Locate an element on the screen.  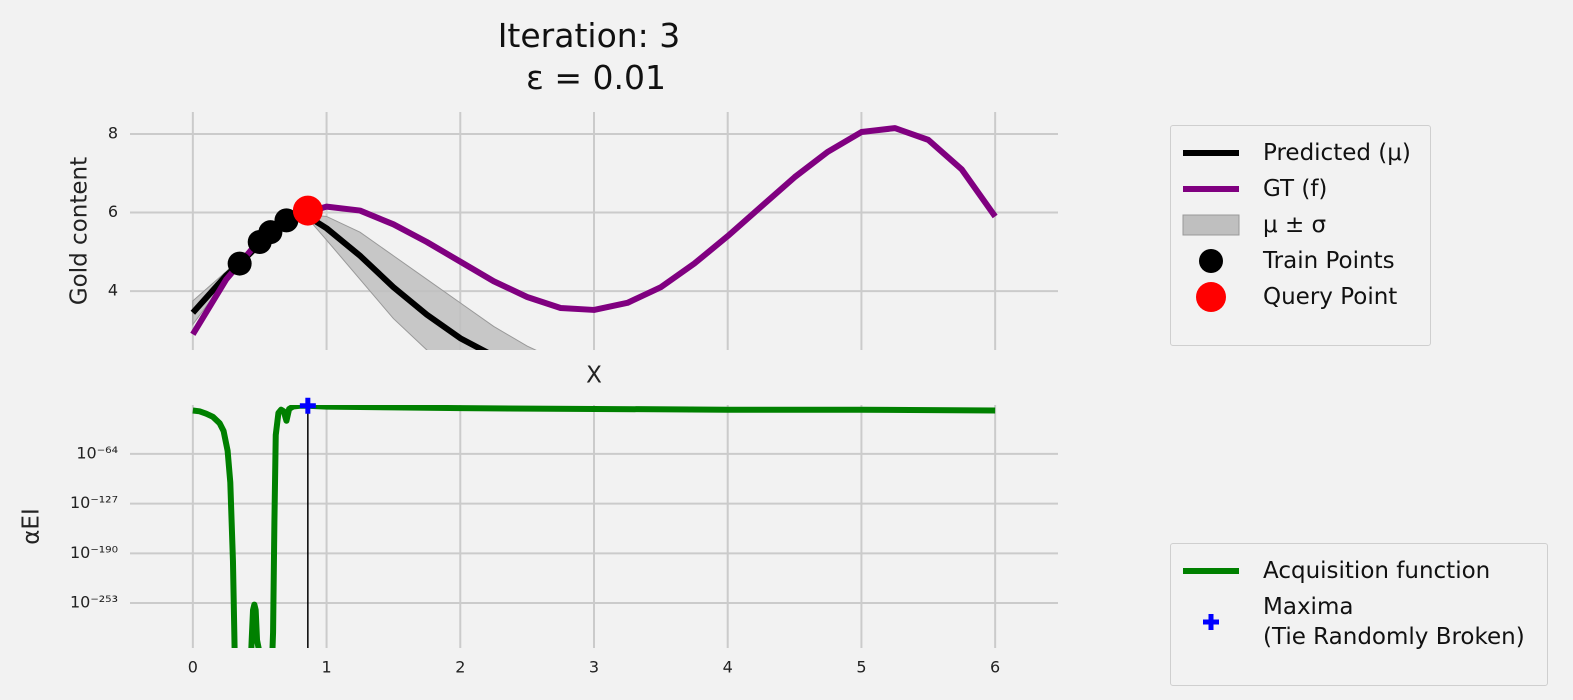
x-tick-label: 1 is located at coordinates (326, 667).